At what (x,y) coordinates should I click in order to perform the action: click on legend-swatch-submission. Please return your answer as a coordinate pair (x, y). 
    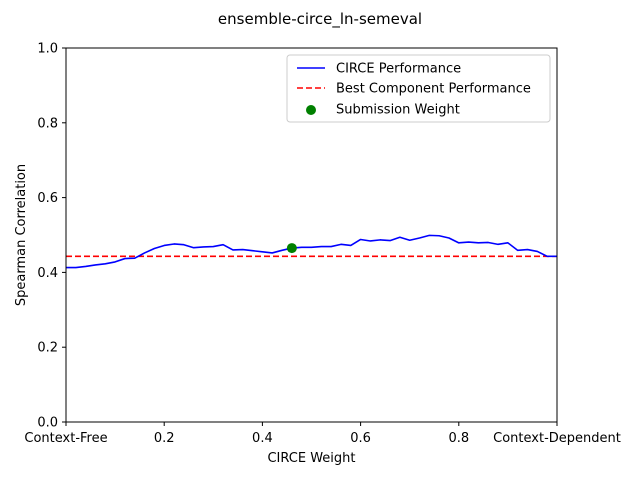
    Looking at the image, I should click on (311, 110).